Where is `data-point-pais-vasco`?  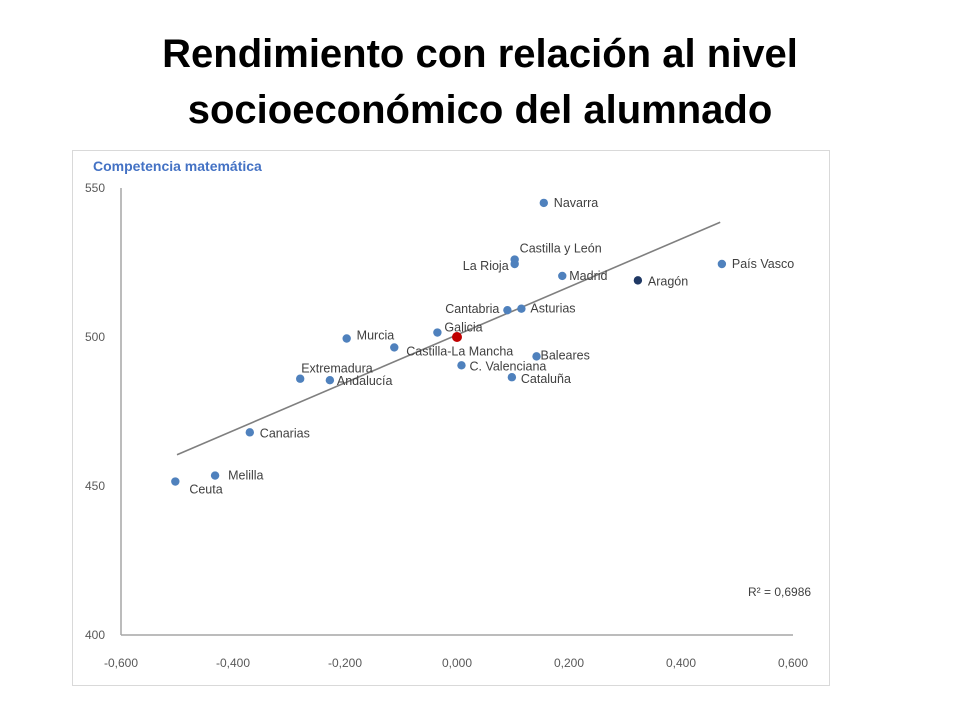 data-point-pais-vasco is located at coordinates (722, 264).